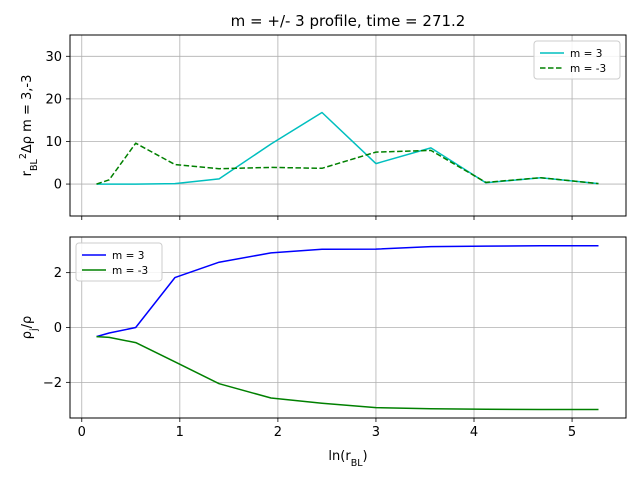 The image size is (640, 480). I want to click on y-tick-label: 10, so click(53, 142).